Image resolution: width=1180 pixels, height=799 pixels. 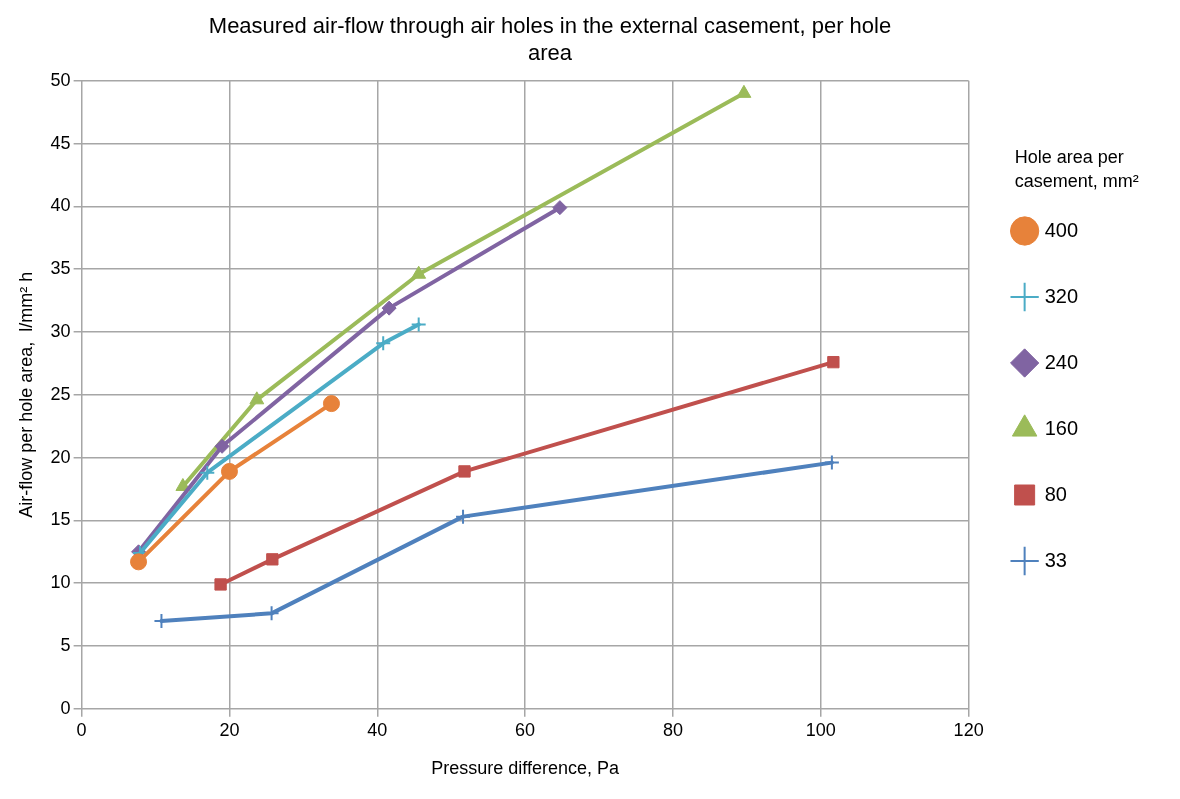 What do you see at coordinates (60, 142) in the screenshot?
I see `y-tick-label: 45` at bounding box center [60, 142].